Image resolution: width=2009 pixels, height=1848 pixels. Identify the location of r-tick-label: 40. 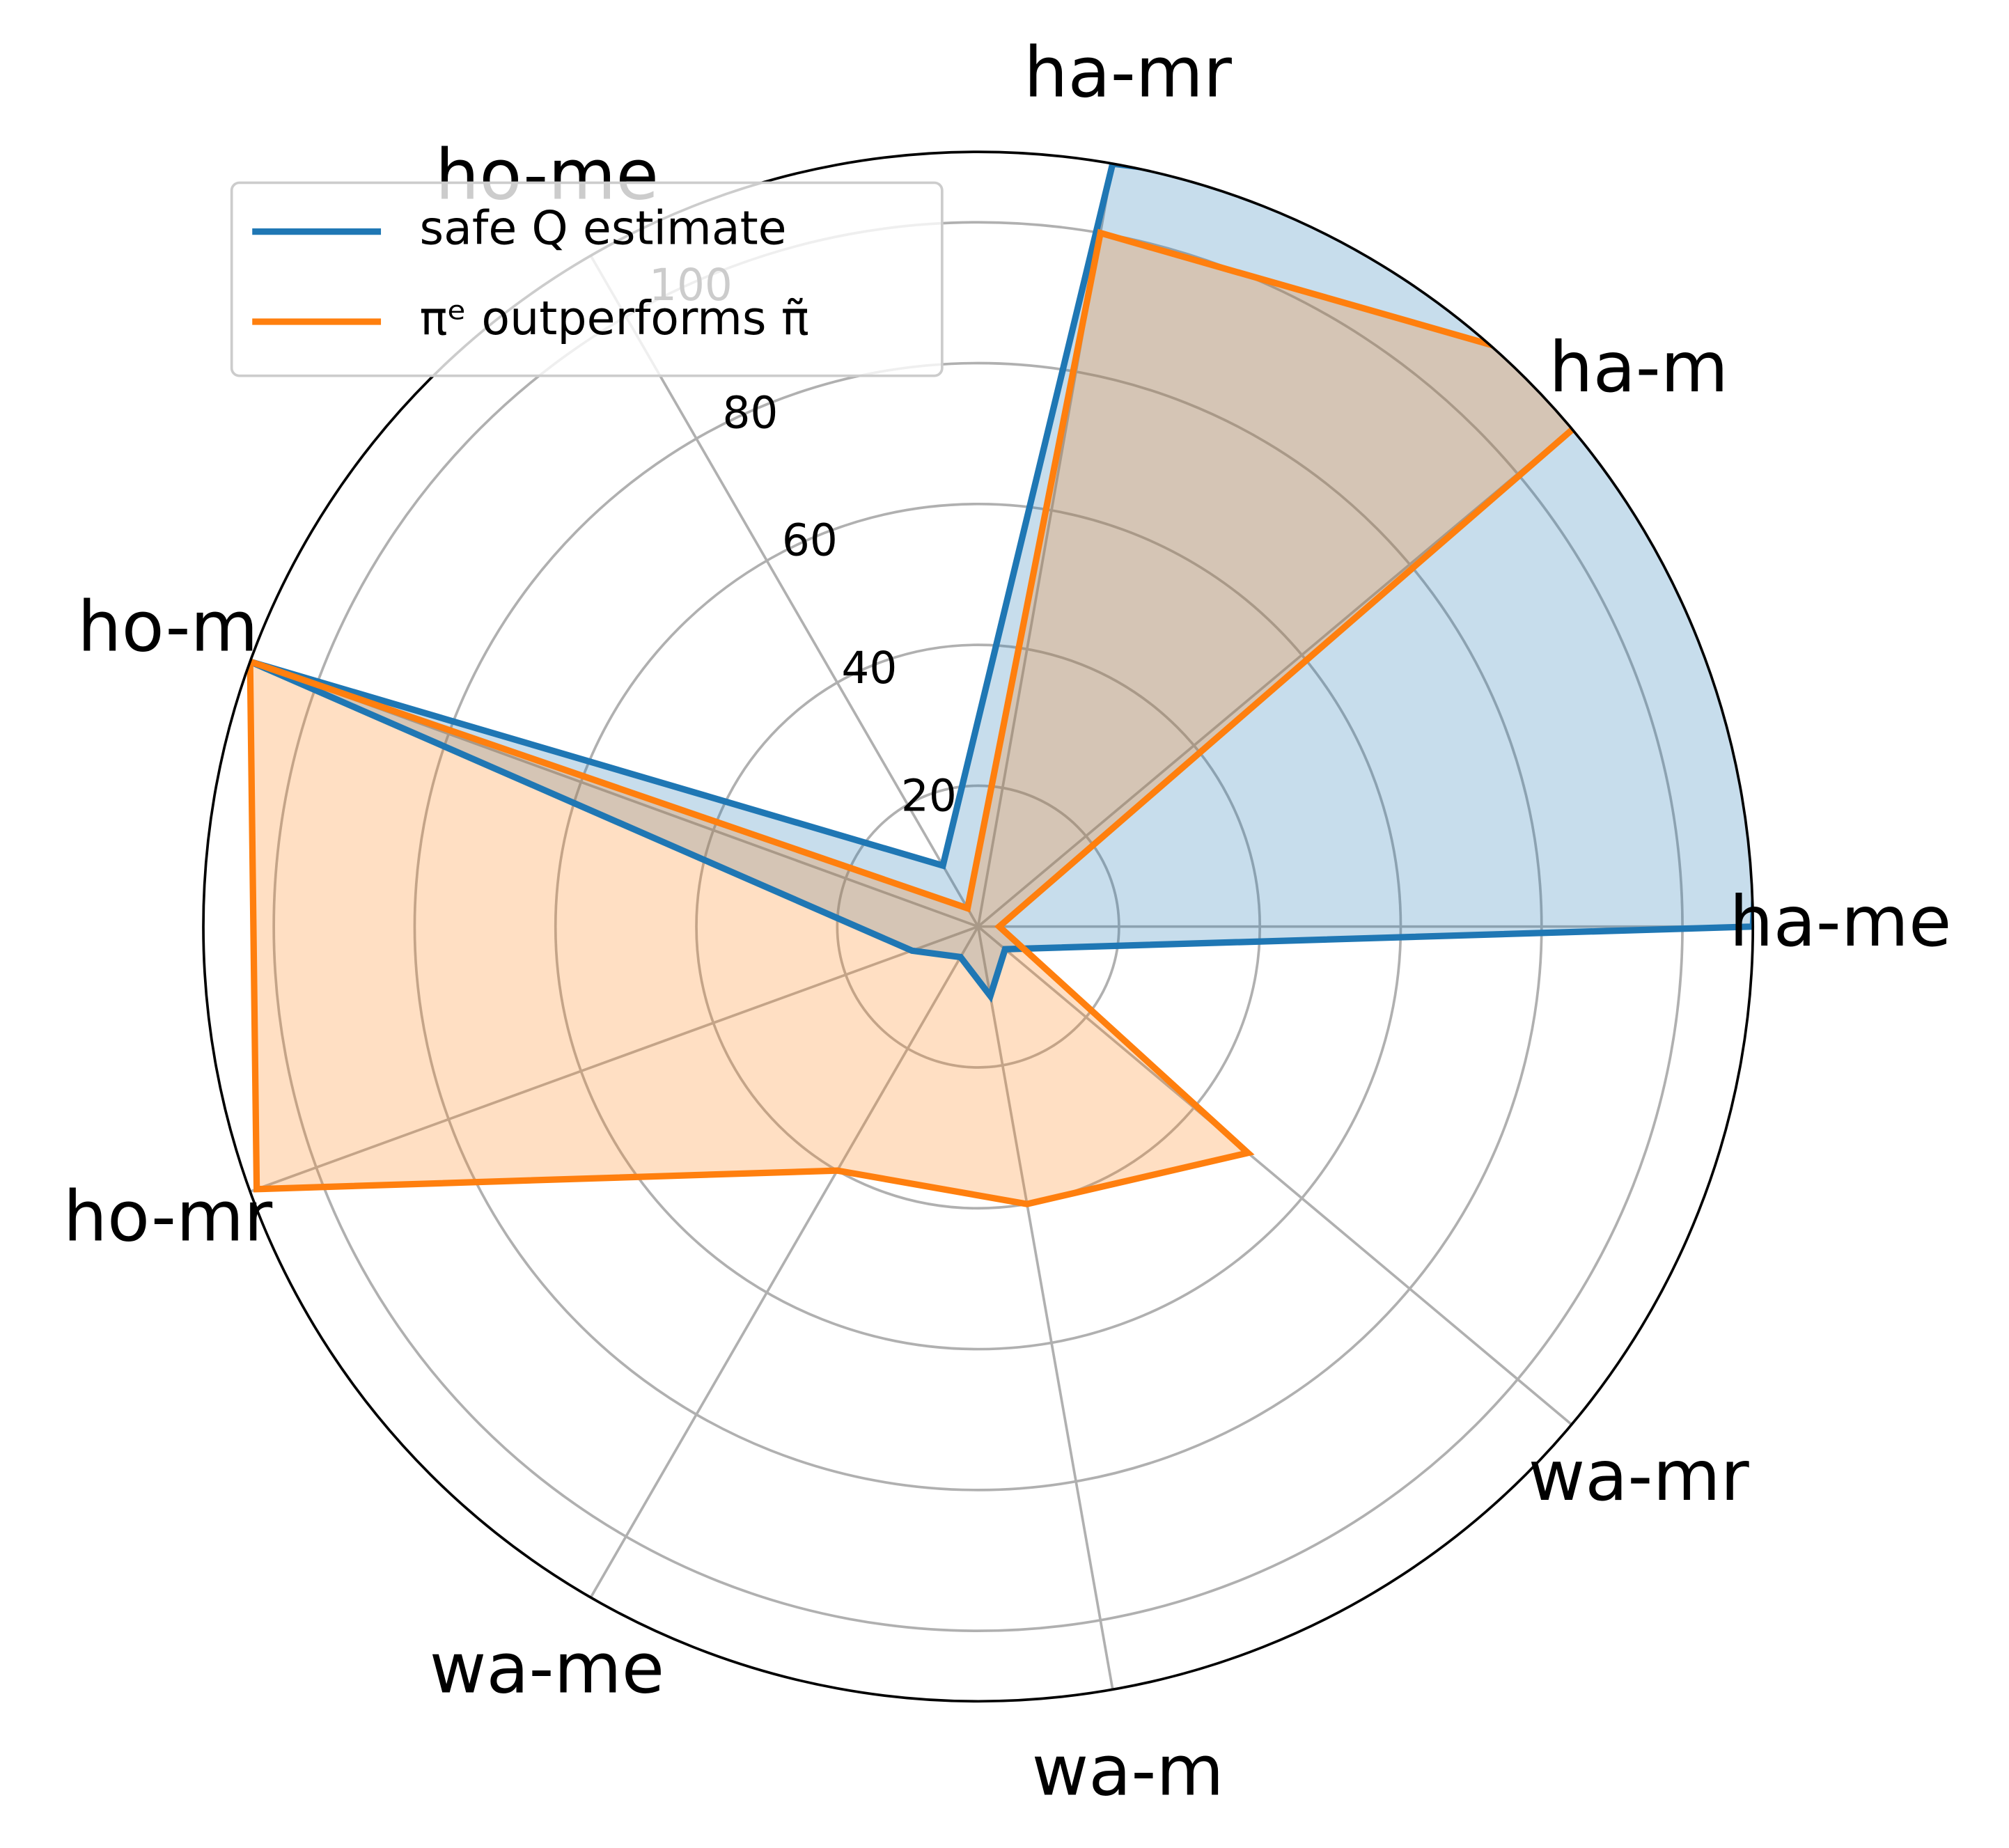
(869, 669).